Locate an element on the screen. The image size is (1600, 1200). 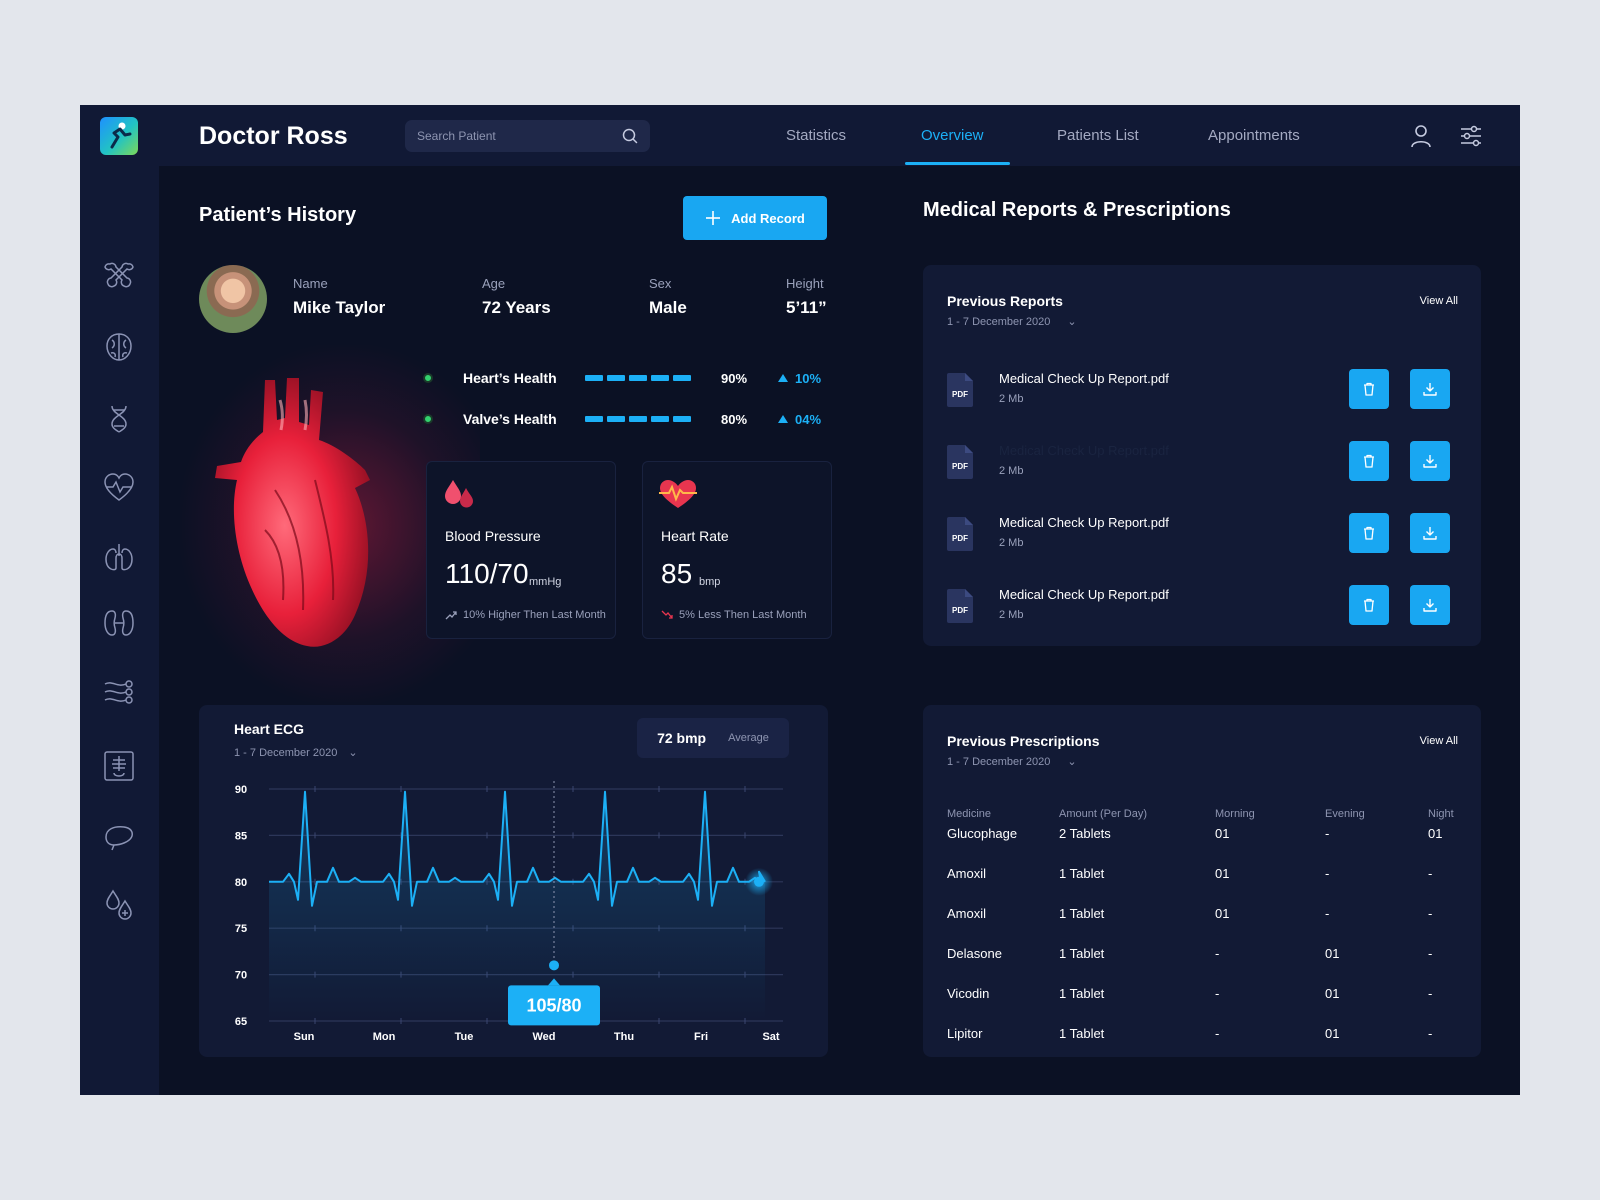
x-tick-label: Thu is located at coordinates (624, 1037).